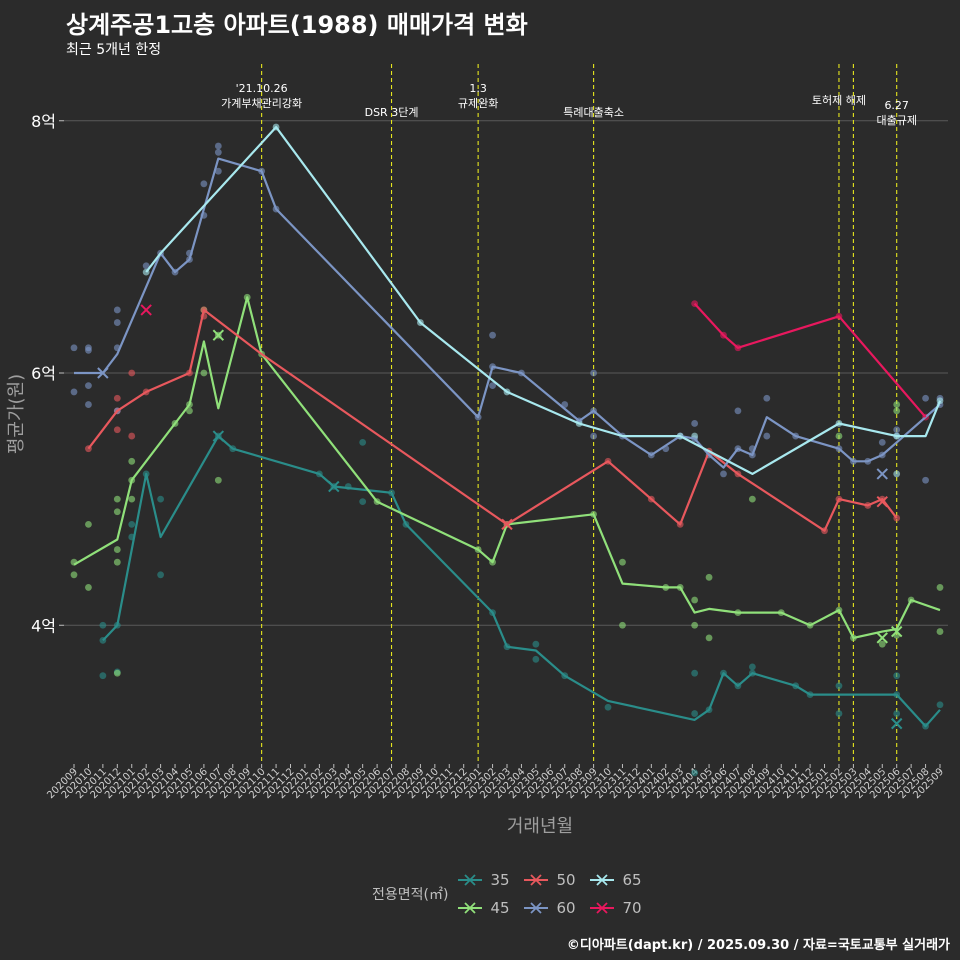 The image size is (960, 960). I want to click on event-label: 특례대출축소, so click(593, 112).